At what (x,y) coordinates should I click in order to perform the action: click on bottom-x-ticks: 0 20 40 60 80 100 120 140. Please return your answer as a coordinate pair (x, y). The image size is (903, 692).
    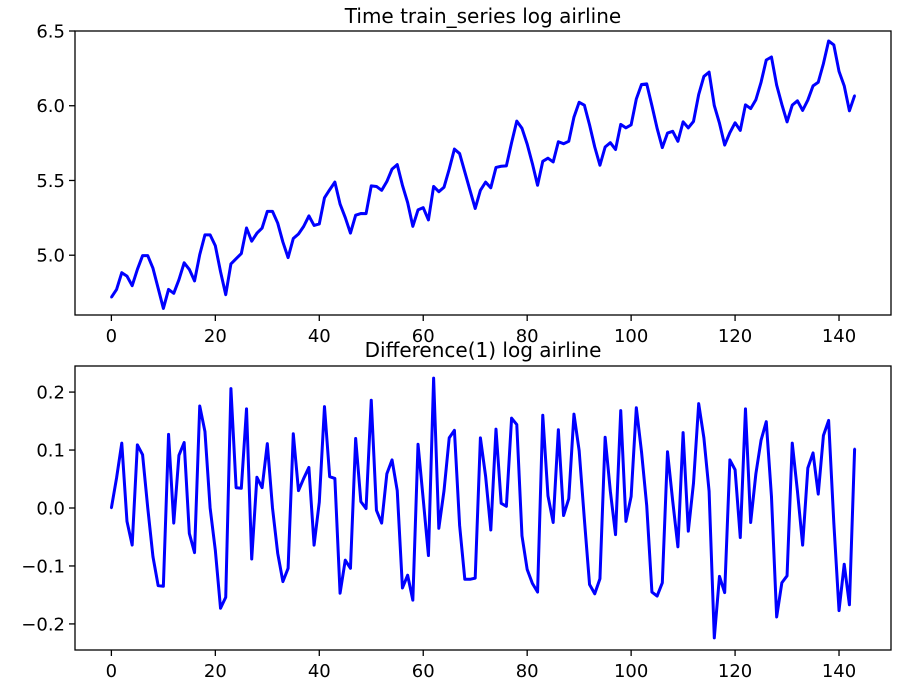
    Looking at the image, I should click on (481, 666).